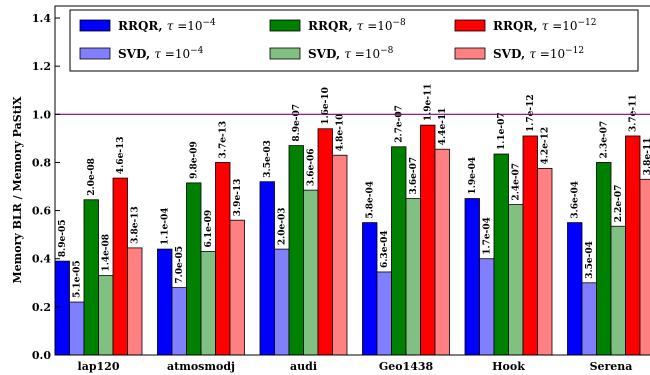 The height and width of the screenshot is (375, 650). Describe the element at coordinates (41, 259) in the screenshot. I see `y-tick-label: 0.4` at that location.